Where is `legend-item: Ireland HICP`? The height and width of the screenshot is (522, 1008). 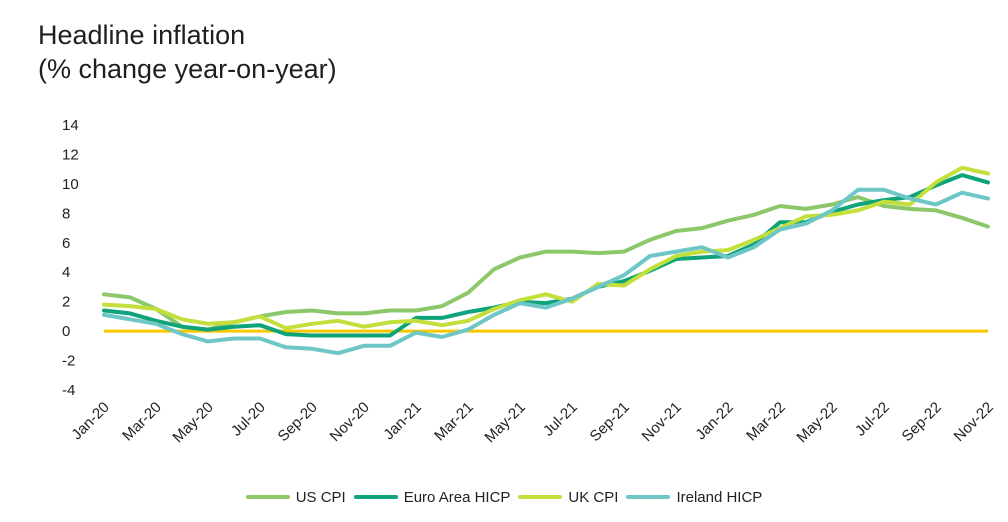 legend-item: Ireland HICP is located at coordinates (694, 497).